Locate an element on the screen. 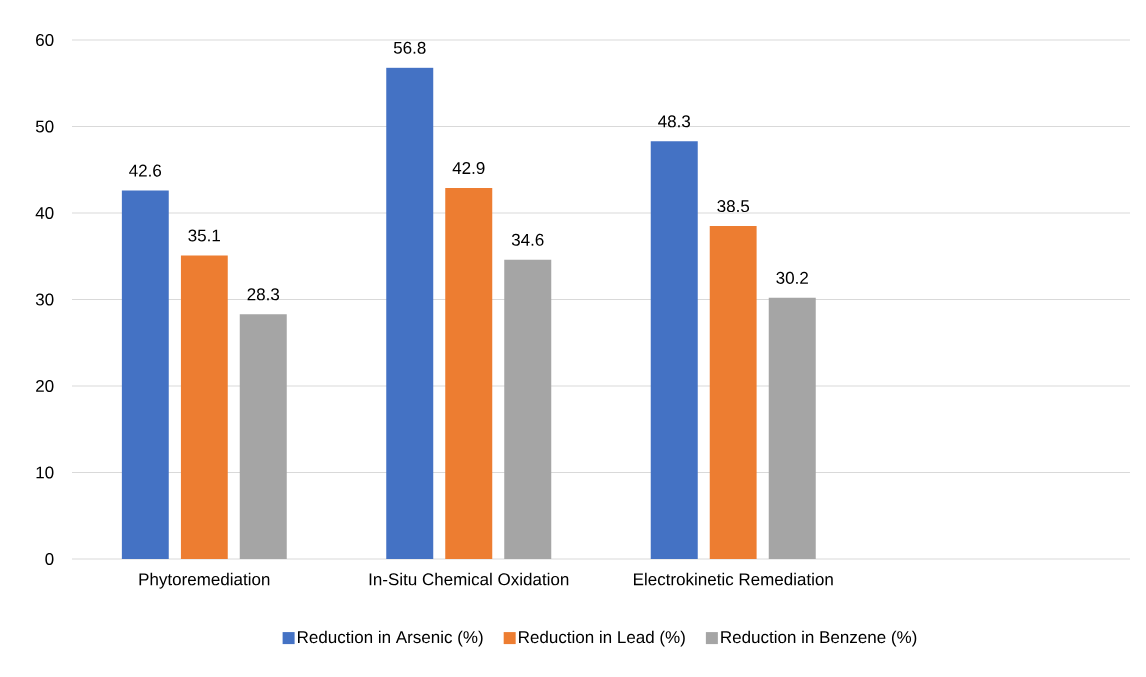  legend-label: Reduction in Arsenic (%) is located at coordinates (390, 638).